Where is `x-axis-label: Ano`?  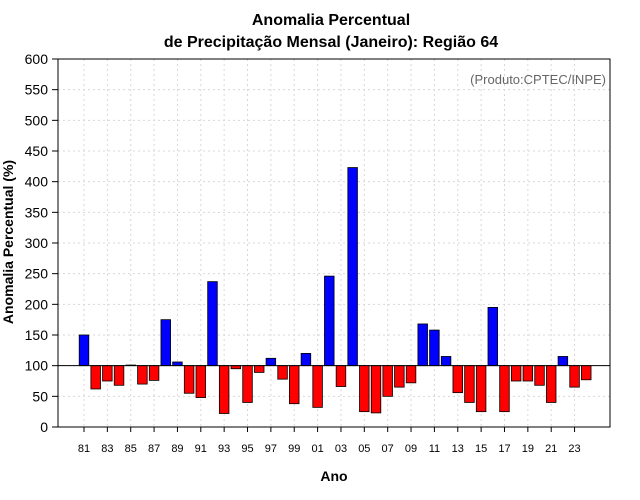
x-axis-label: Ano is located at coordinates (333, 476).